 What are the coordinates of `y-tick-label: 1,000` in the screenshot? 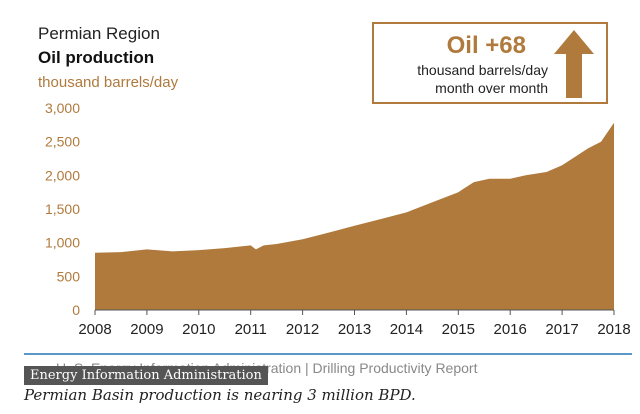 It's located at (62, 243).